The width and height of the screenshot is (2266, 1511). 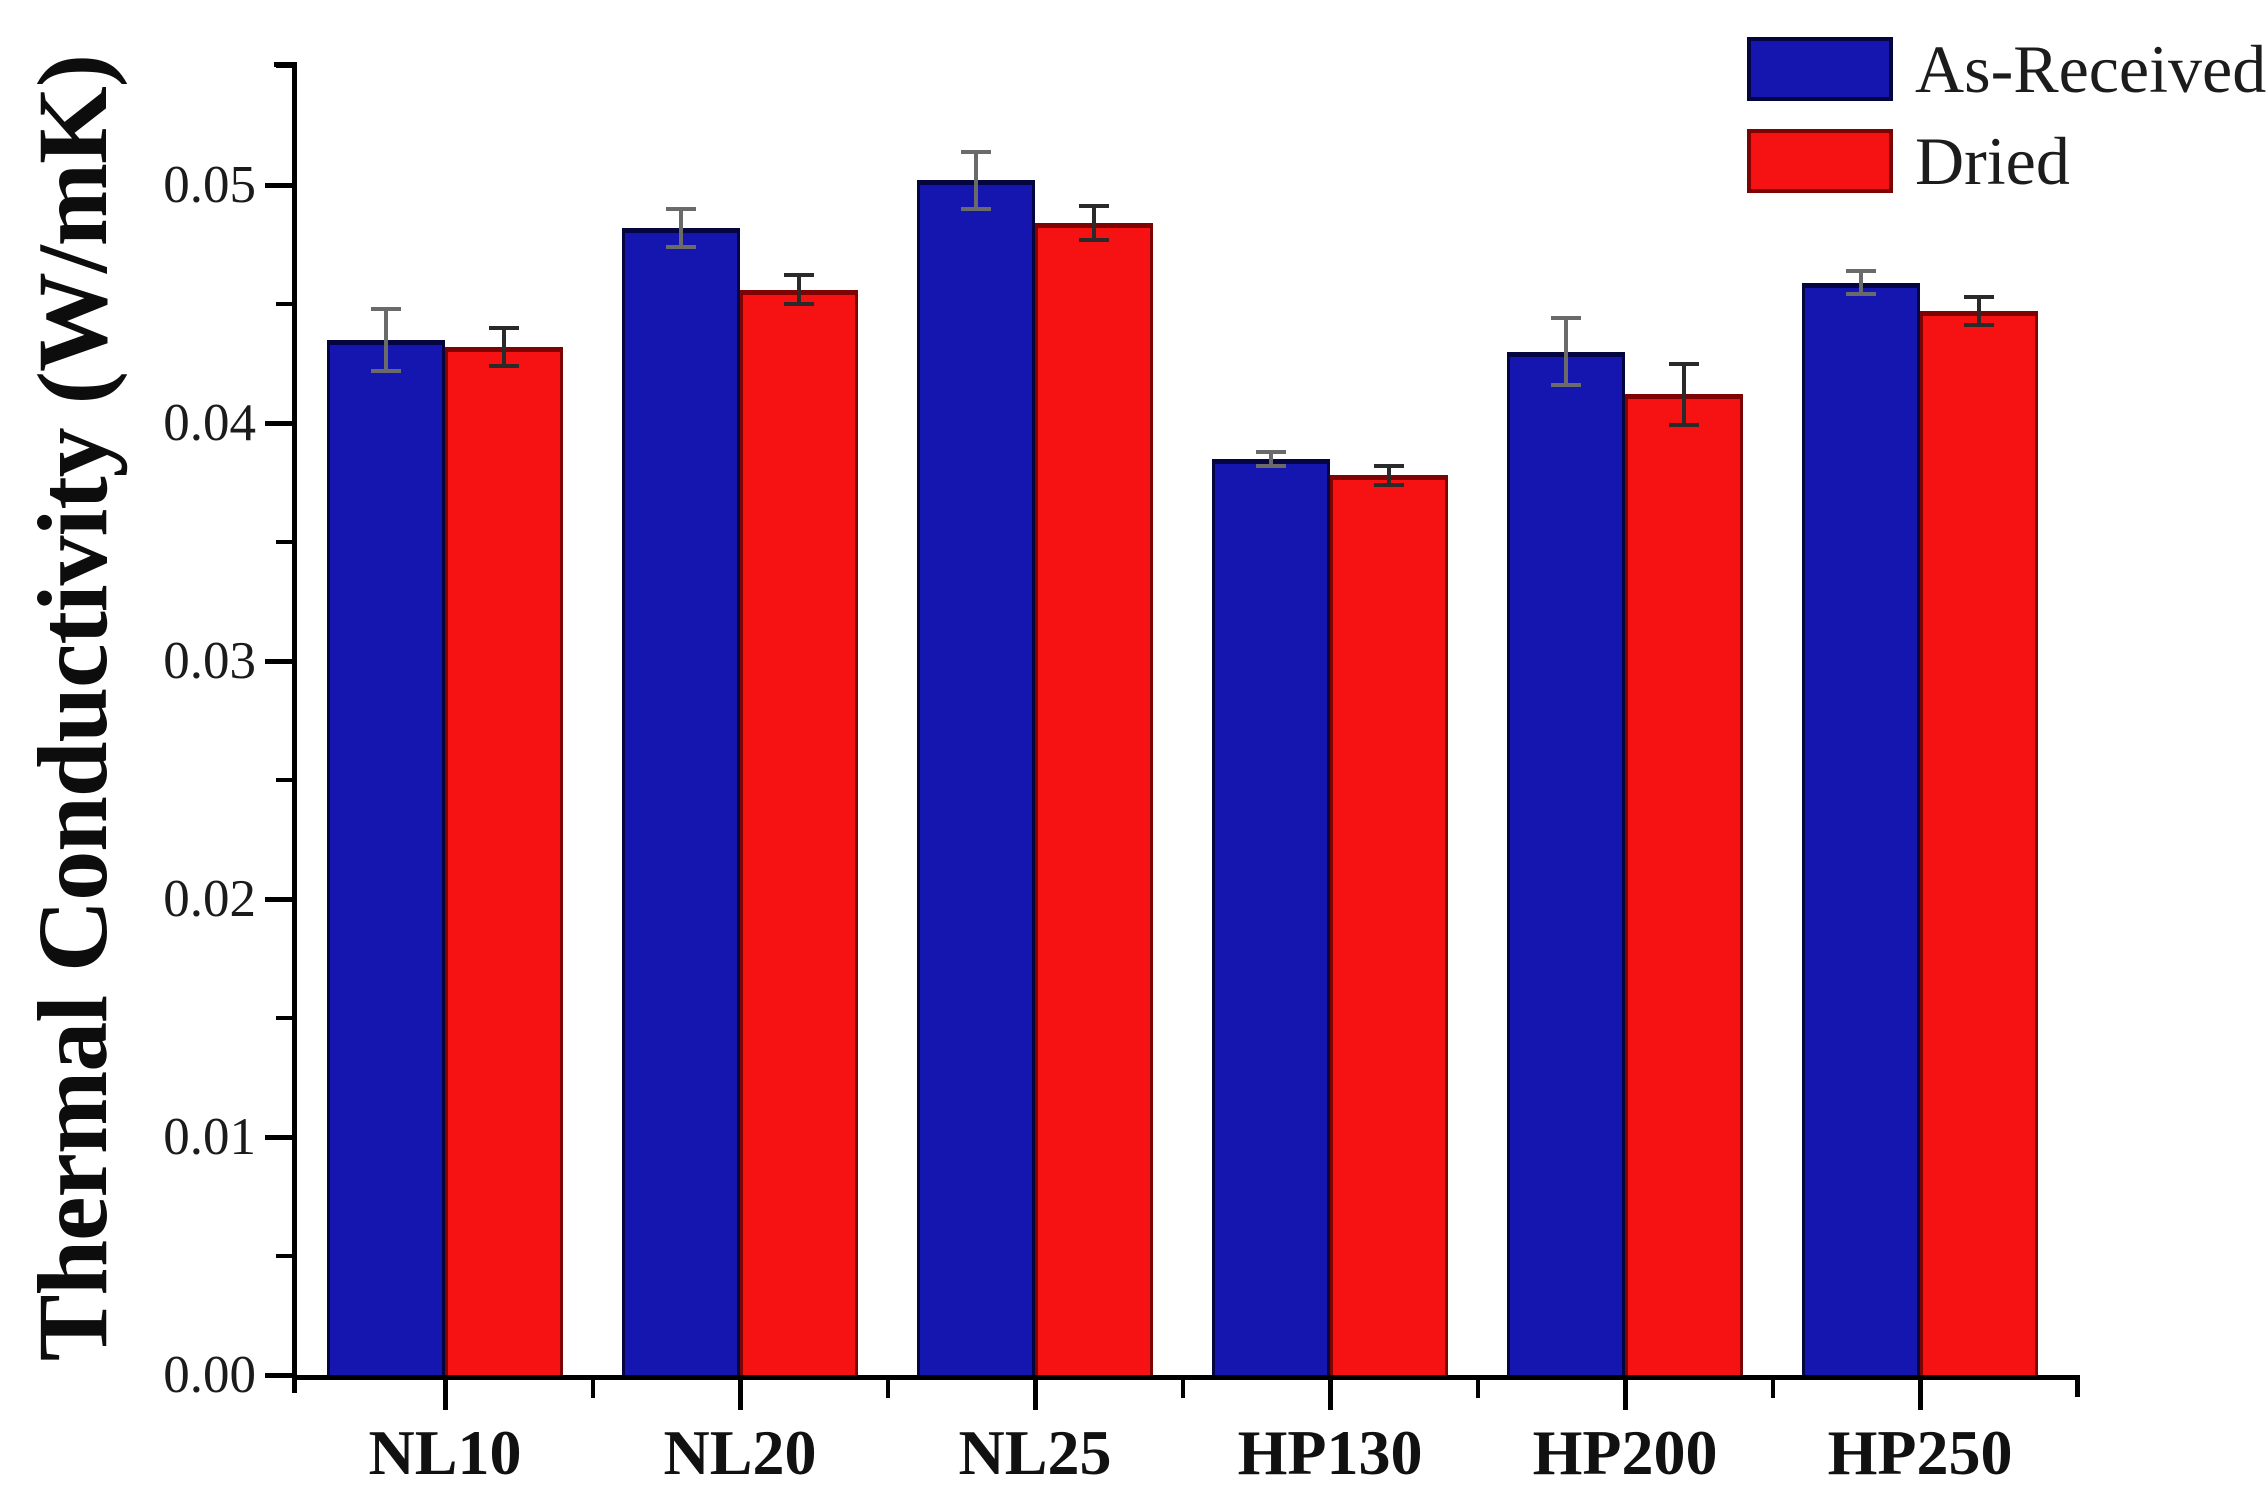 What do you see at coordinates (386, 858) in the screenshot?
I see `bar-nl10-as-received` at bounding box center [386, 858].